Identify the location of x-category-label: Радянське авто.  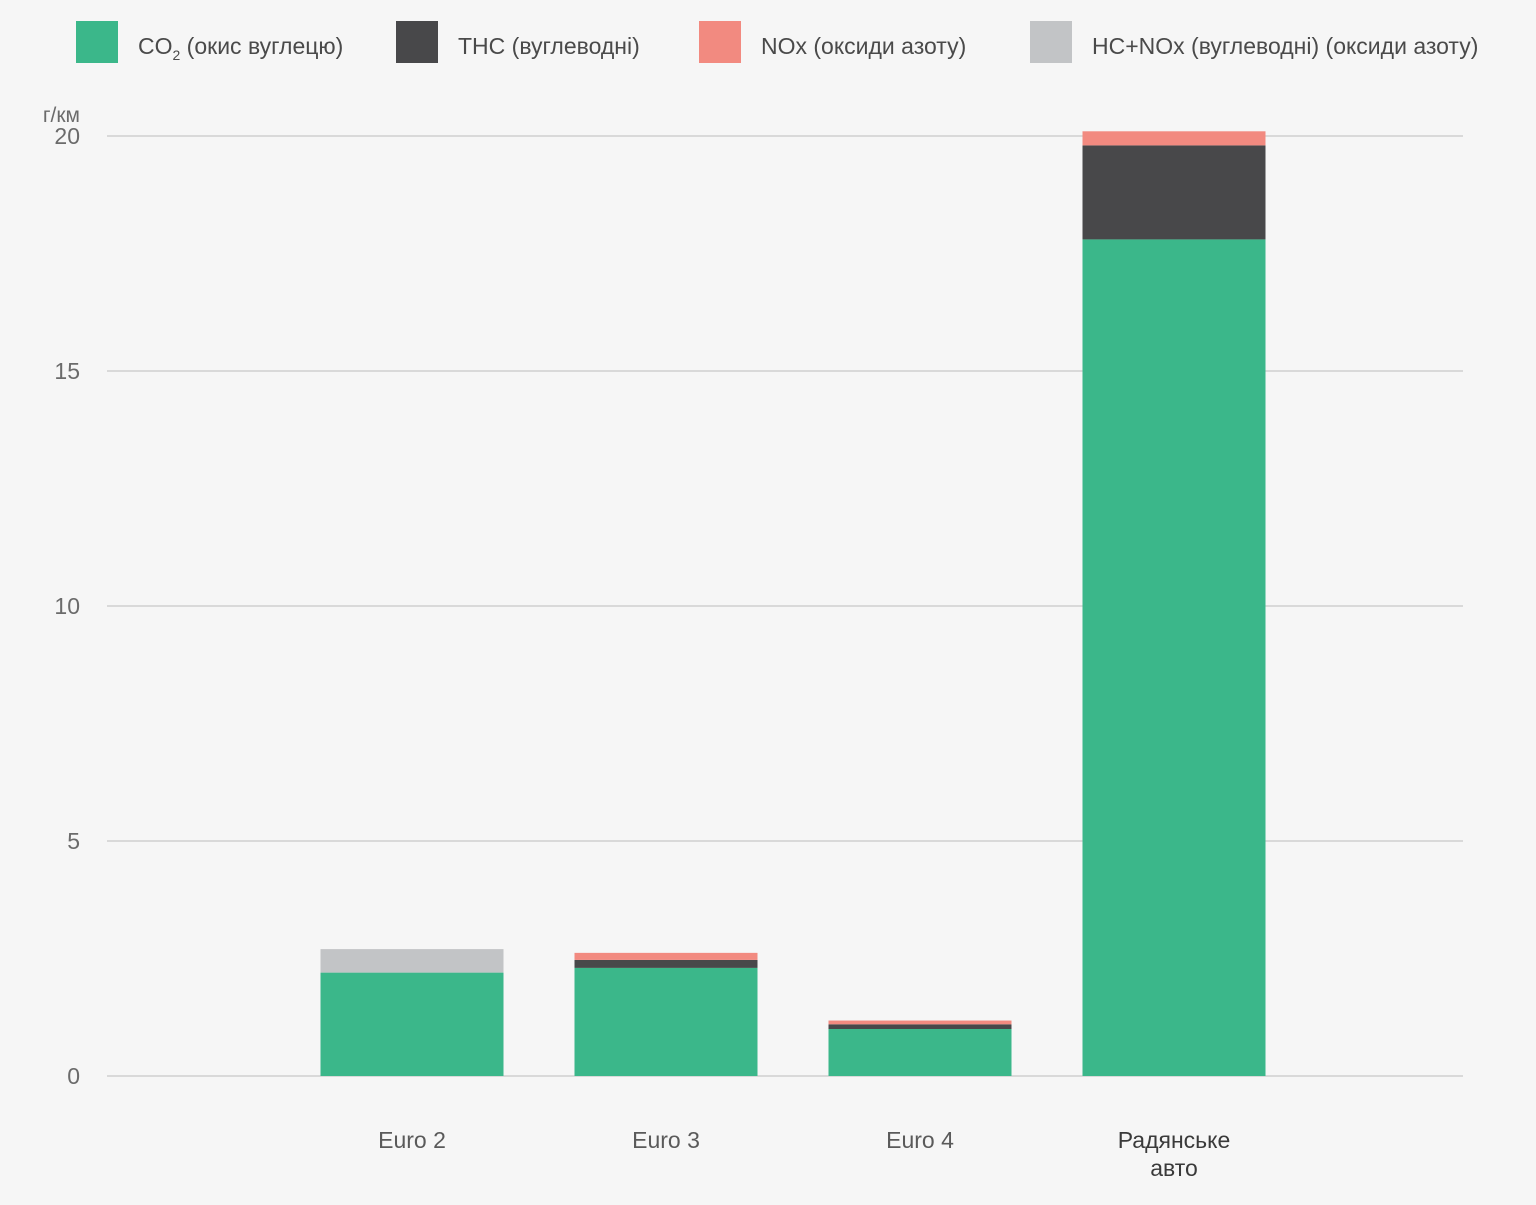
(1174, 1154).